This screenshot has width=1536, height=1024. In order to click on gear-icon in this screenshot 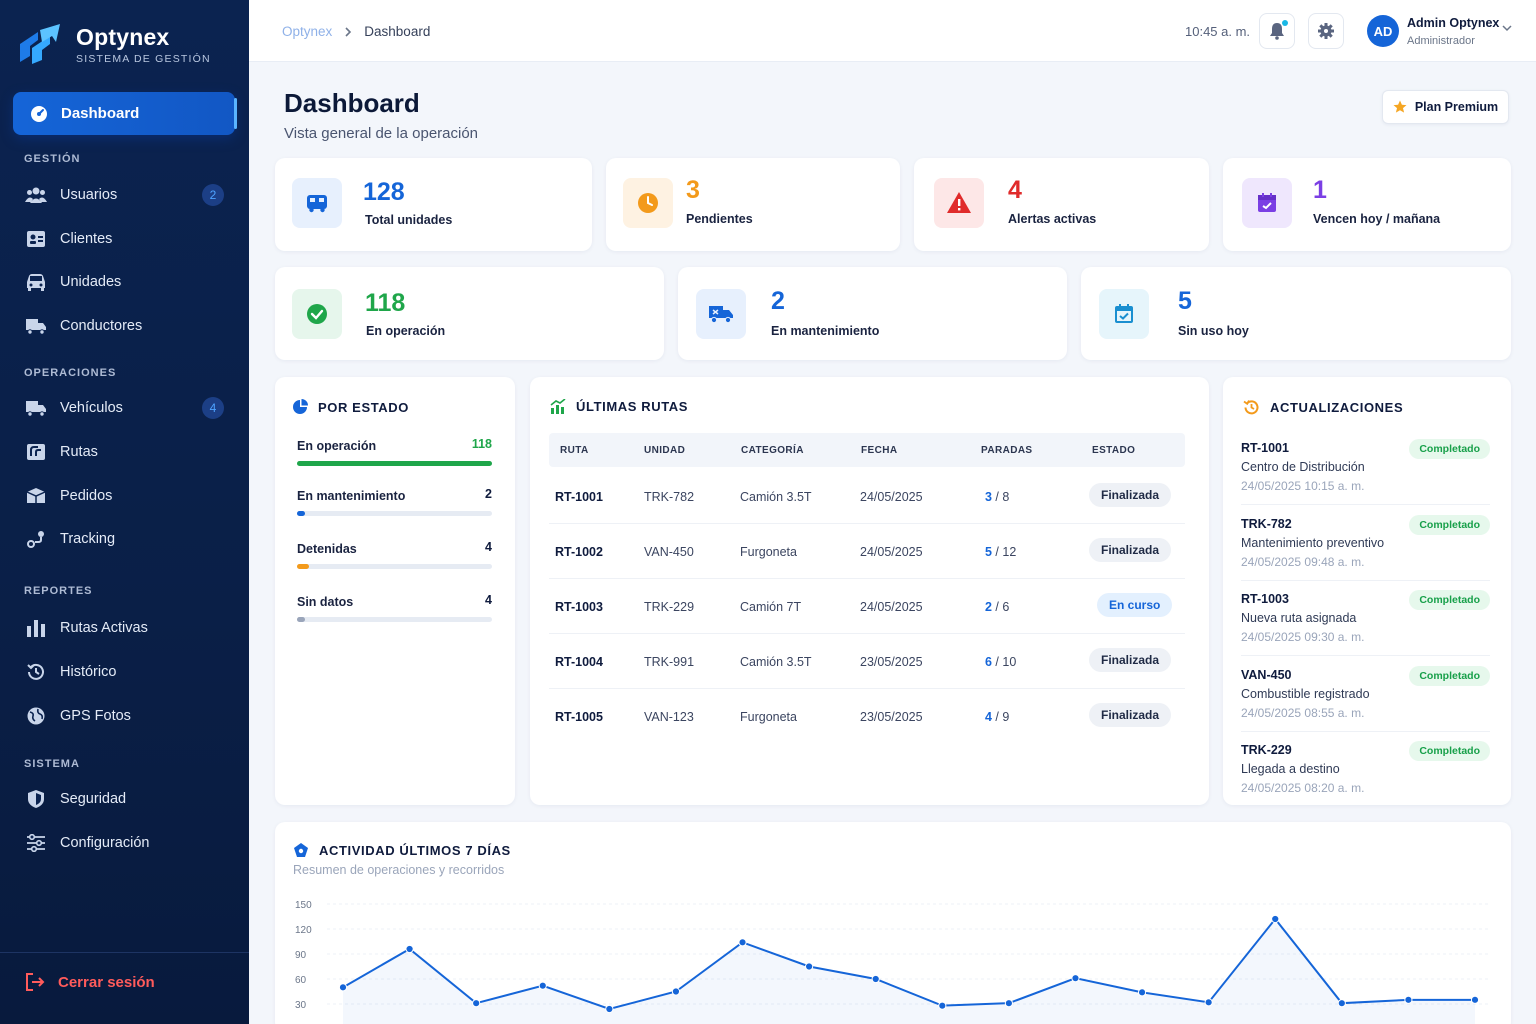, I will do `click(1326, 31)`.